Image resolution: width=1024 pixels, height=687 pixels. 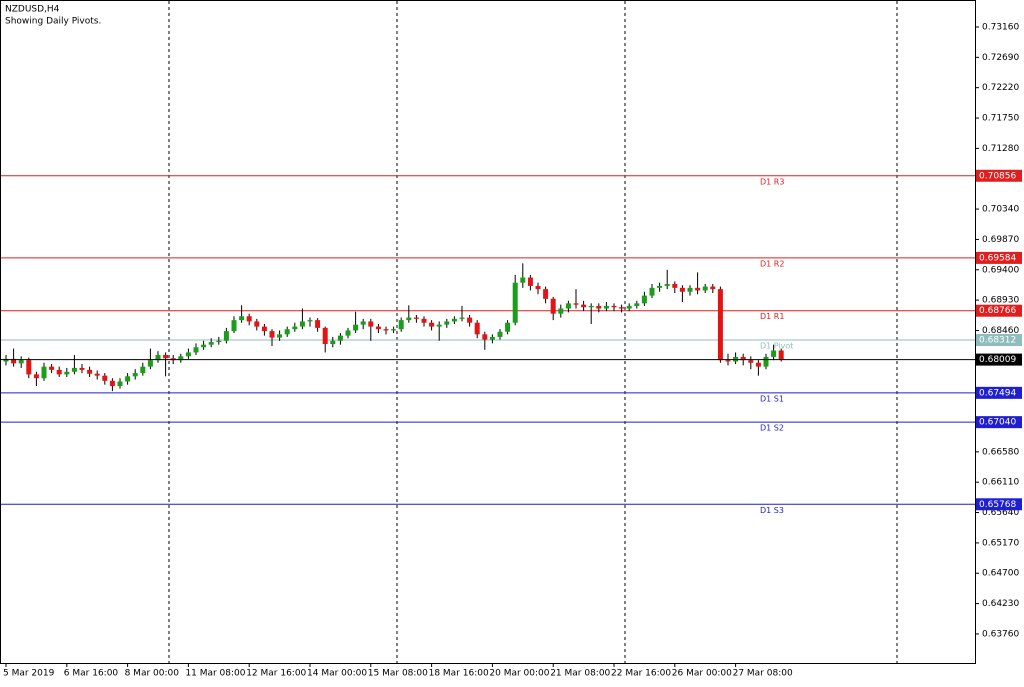 I want to click on y-tick-label: 0.63760, so click(x=1000, y=634).